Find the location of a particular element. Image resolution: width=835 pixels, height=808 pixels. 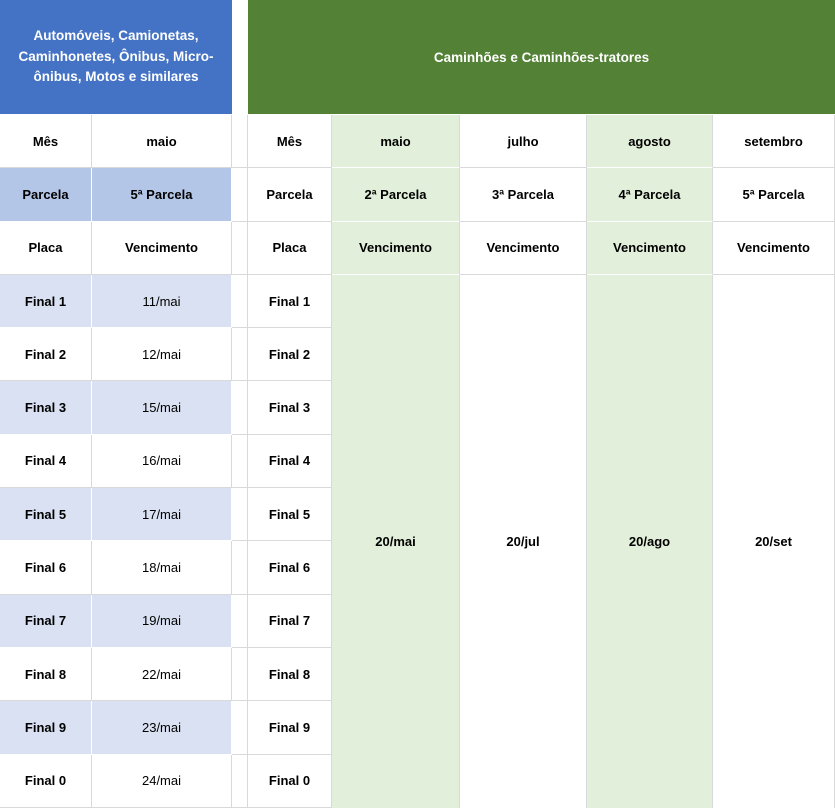

due-date-cell: 12/mai is located at coordinates (162, 355).